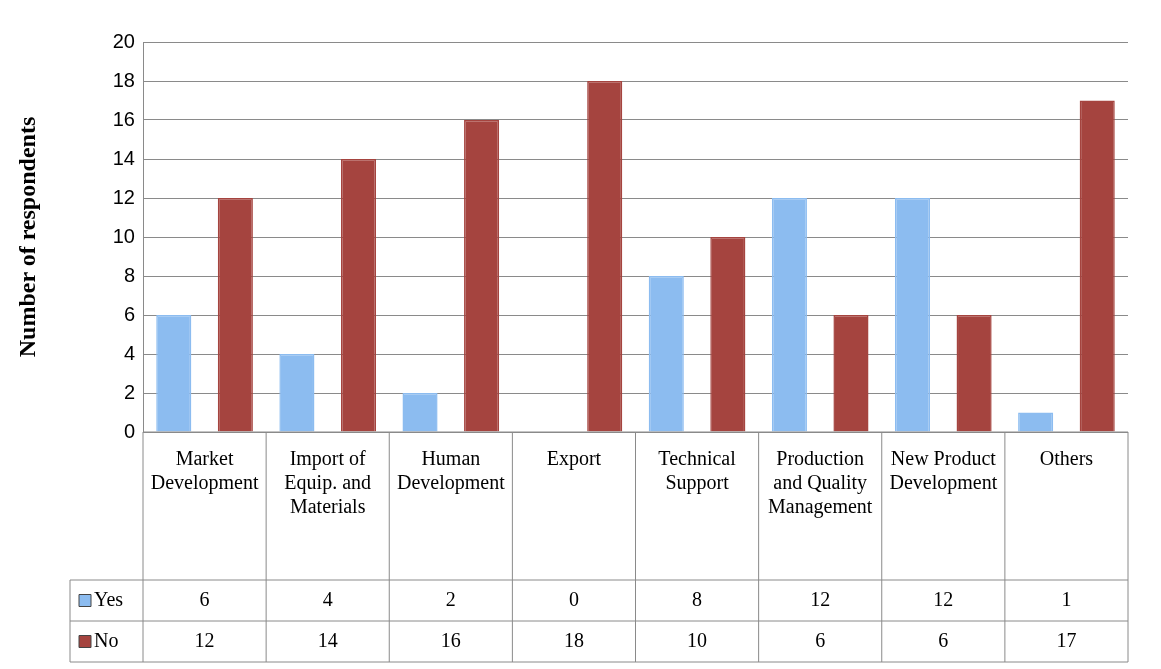 This screenshot has width=1161, height=669. I want to click on data-label: 8, so click(697, 598).